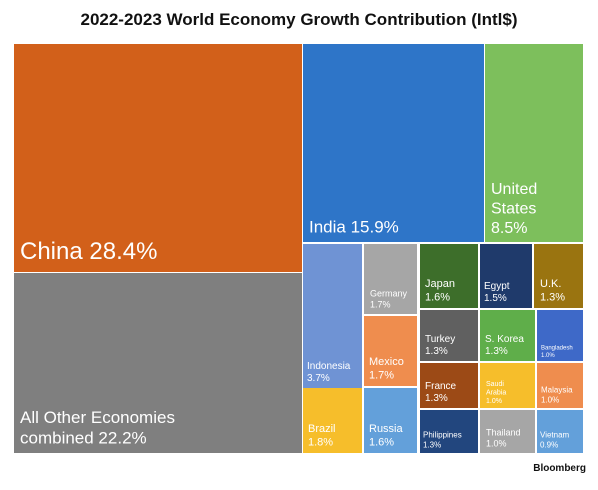  I want to click on tile-label-line: 3.7%, so click(318, 378).